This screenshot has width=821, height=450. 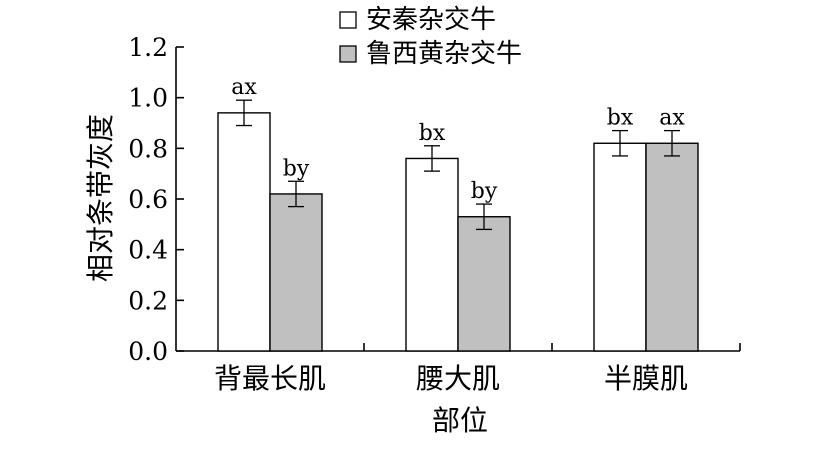 I want to click on y-tick-label: 0.8, so click(x=148, y=148).